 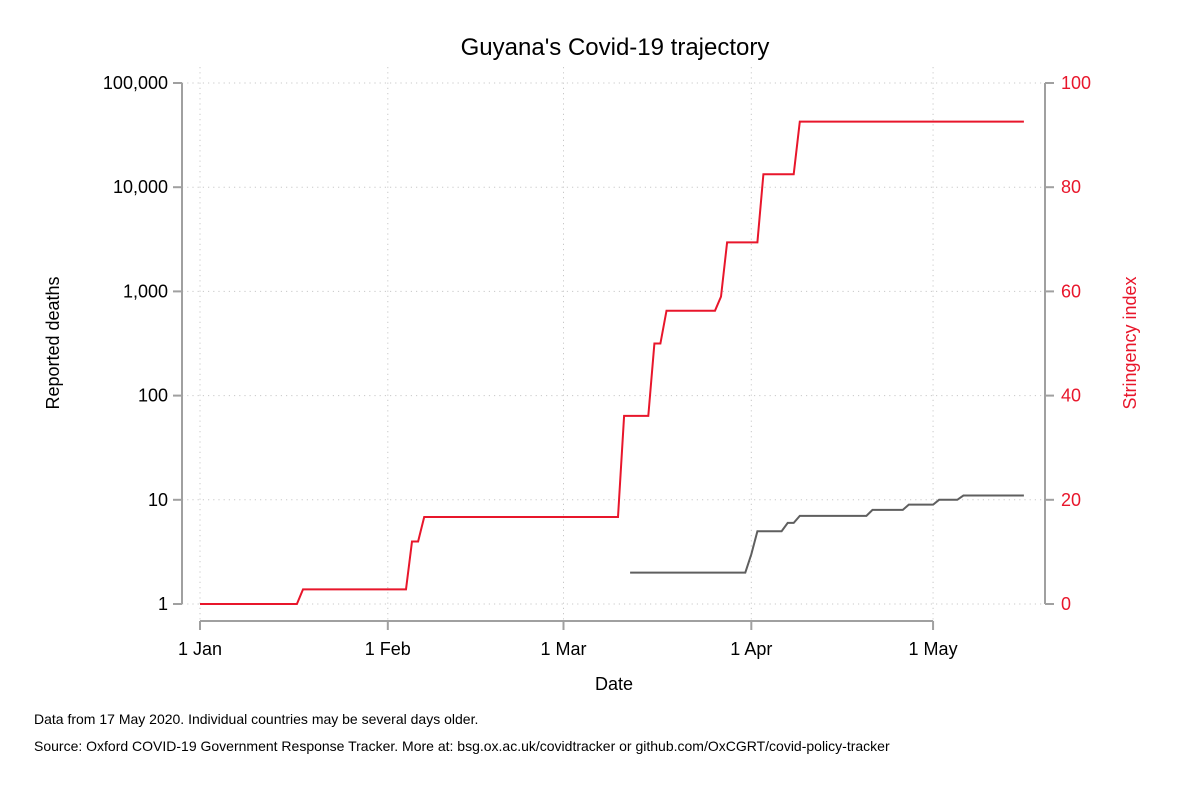 I want to click on x-tick-label: 1 Mar, so click(x=563, y=649).